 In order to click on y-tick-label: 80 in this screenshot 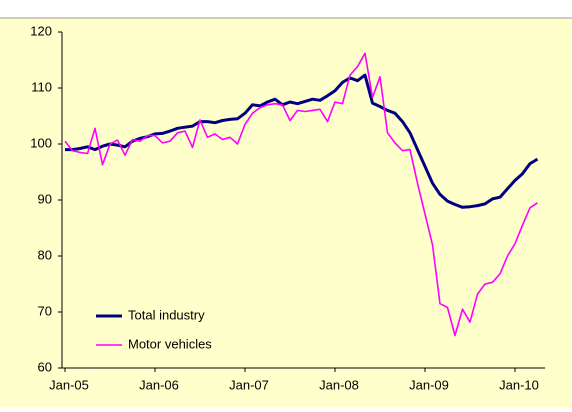, I will do `click(45, 254)`.